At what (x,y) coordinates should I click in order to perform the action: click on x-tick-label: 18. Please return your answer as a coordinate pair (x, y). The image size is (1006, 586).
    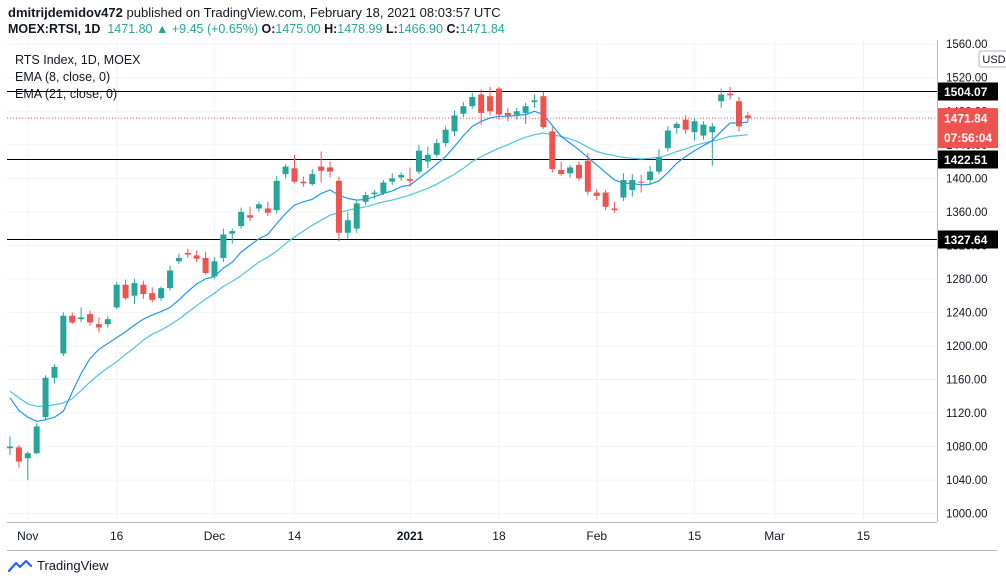
    Looking at the image, I should click on (499, 536).